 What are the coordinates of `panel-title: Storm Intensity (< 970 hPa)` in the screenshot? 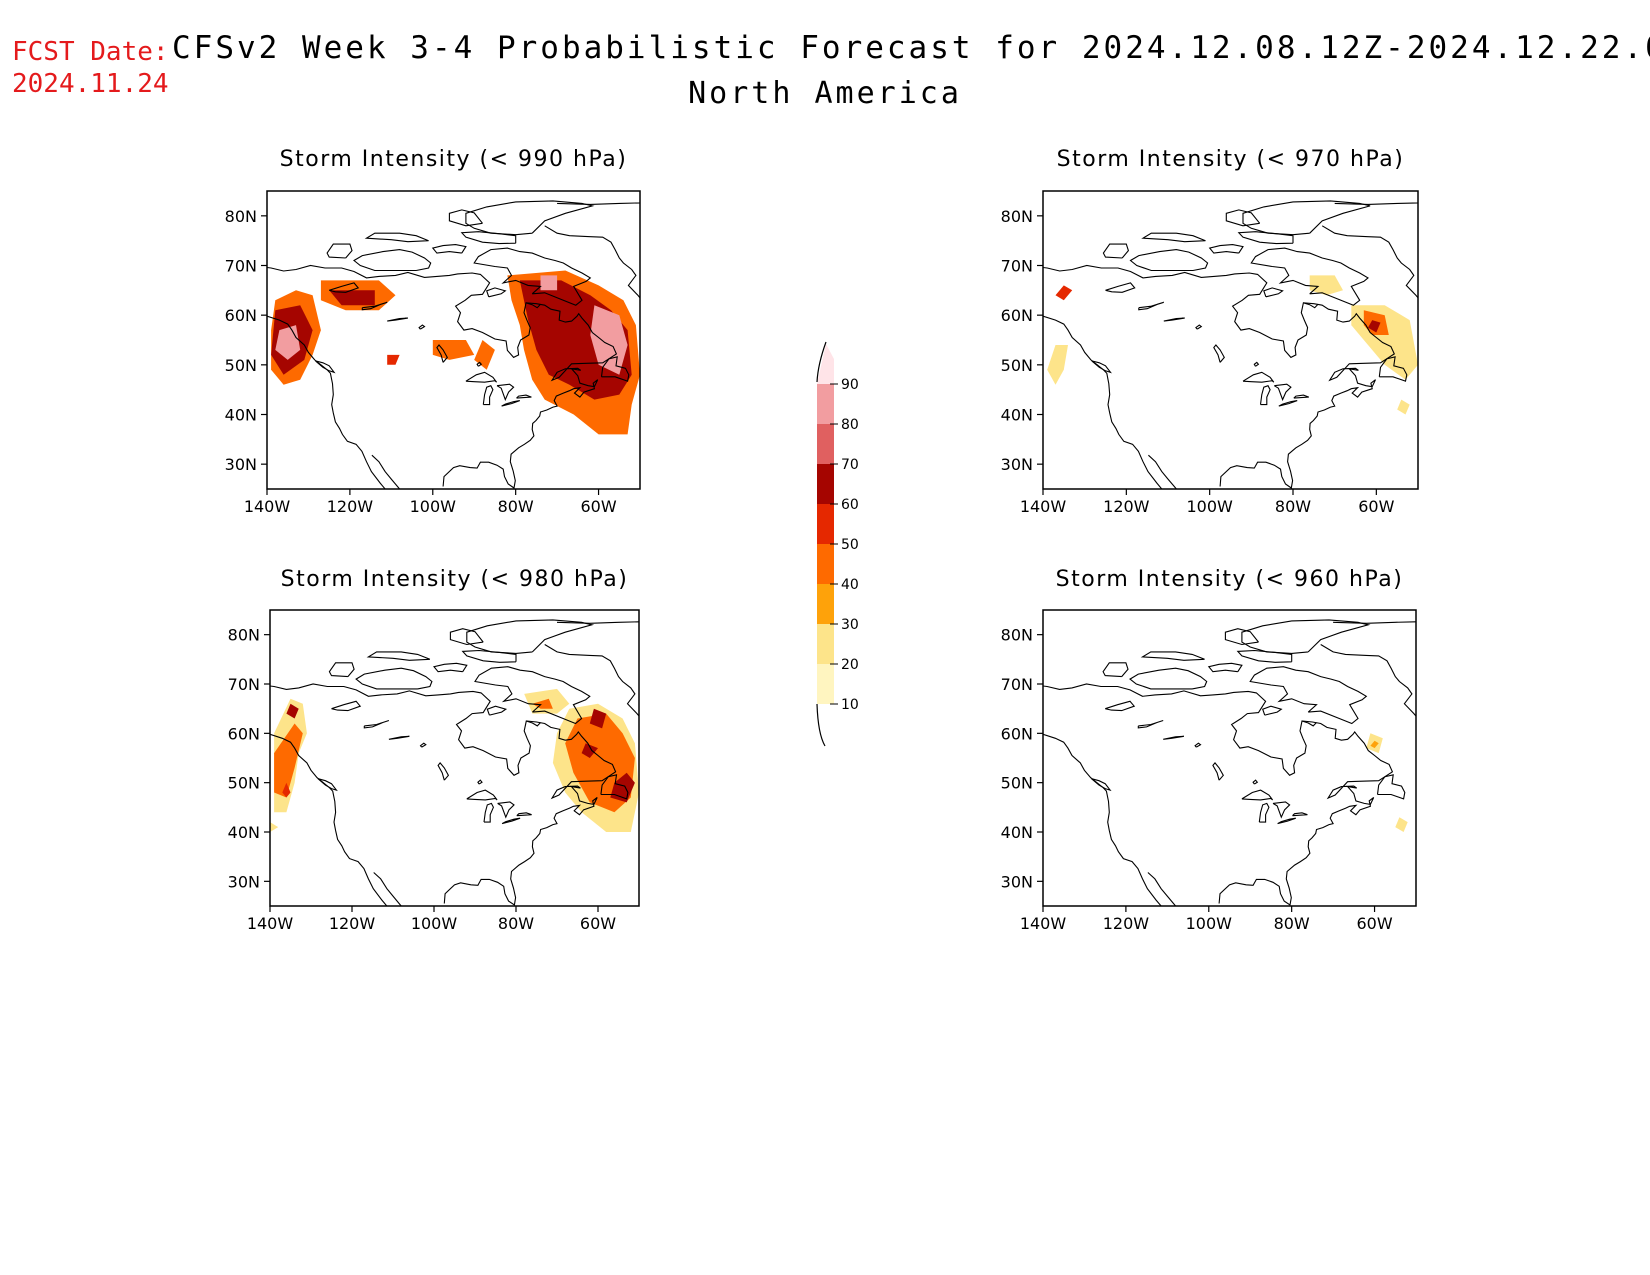 It's located at (1231, 159).